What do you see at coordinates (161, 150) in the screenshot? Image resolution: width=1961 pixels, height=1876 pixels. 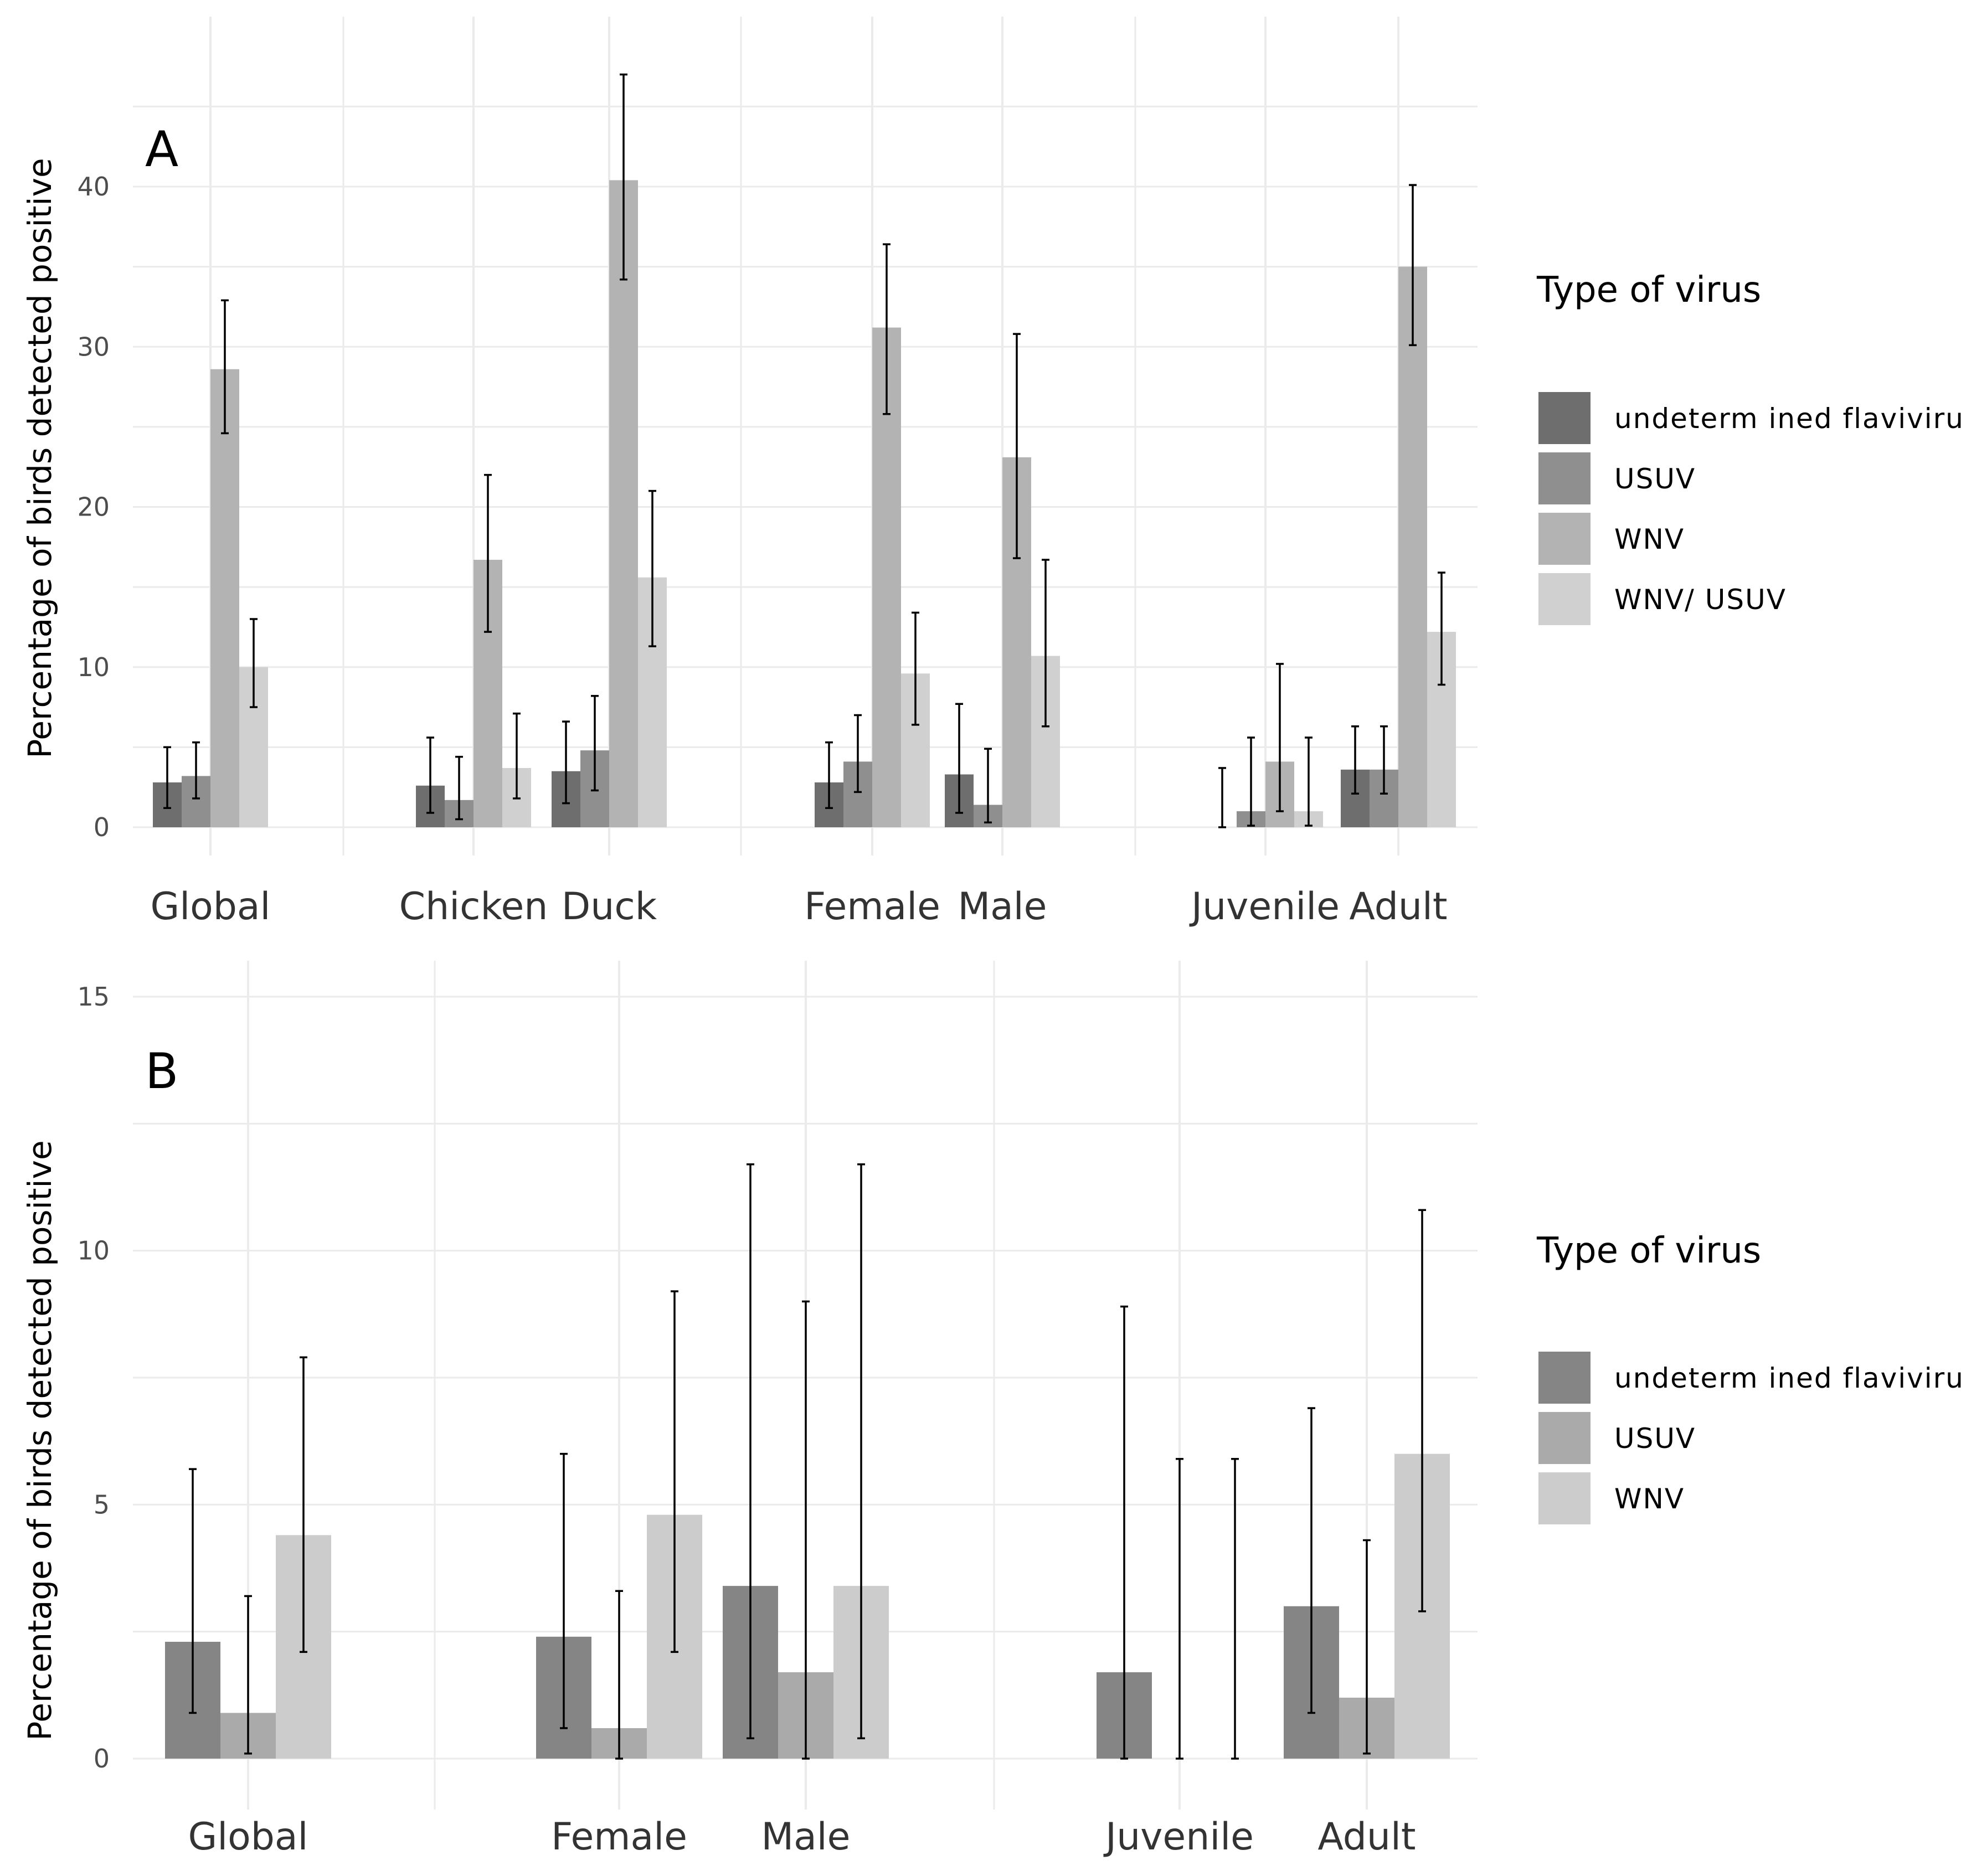 I see `panel-label: A` at bounding box center [161, 150].